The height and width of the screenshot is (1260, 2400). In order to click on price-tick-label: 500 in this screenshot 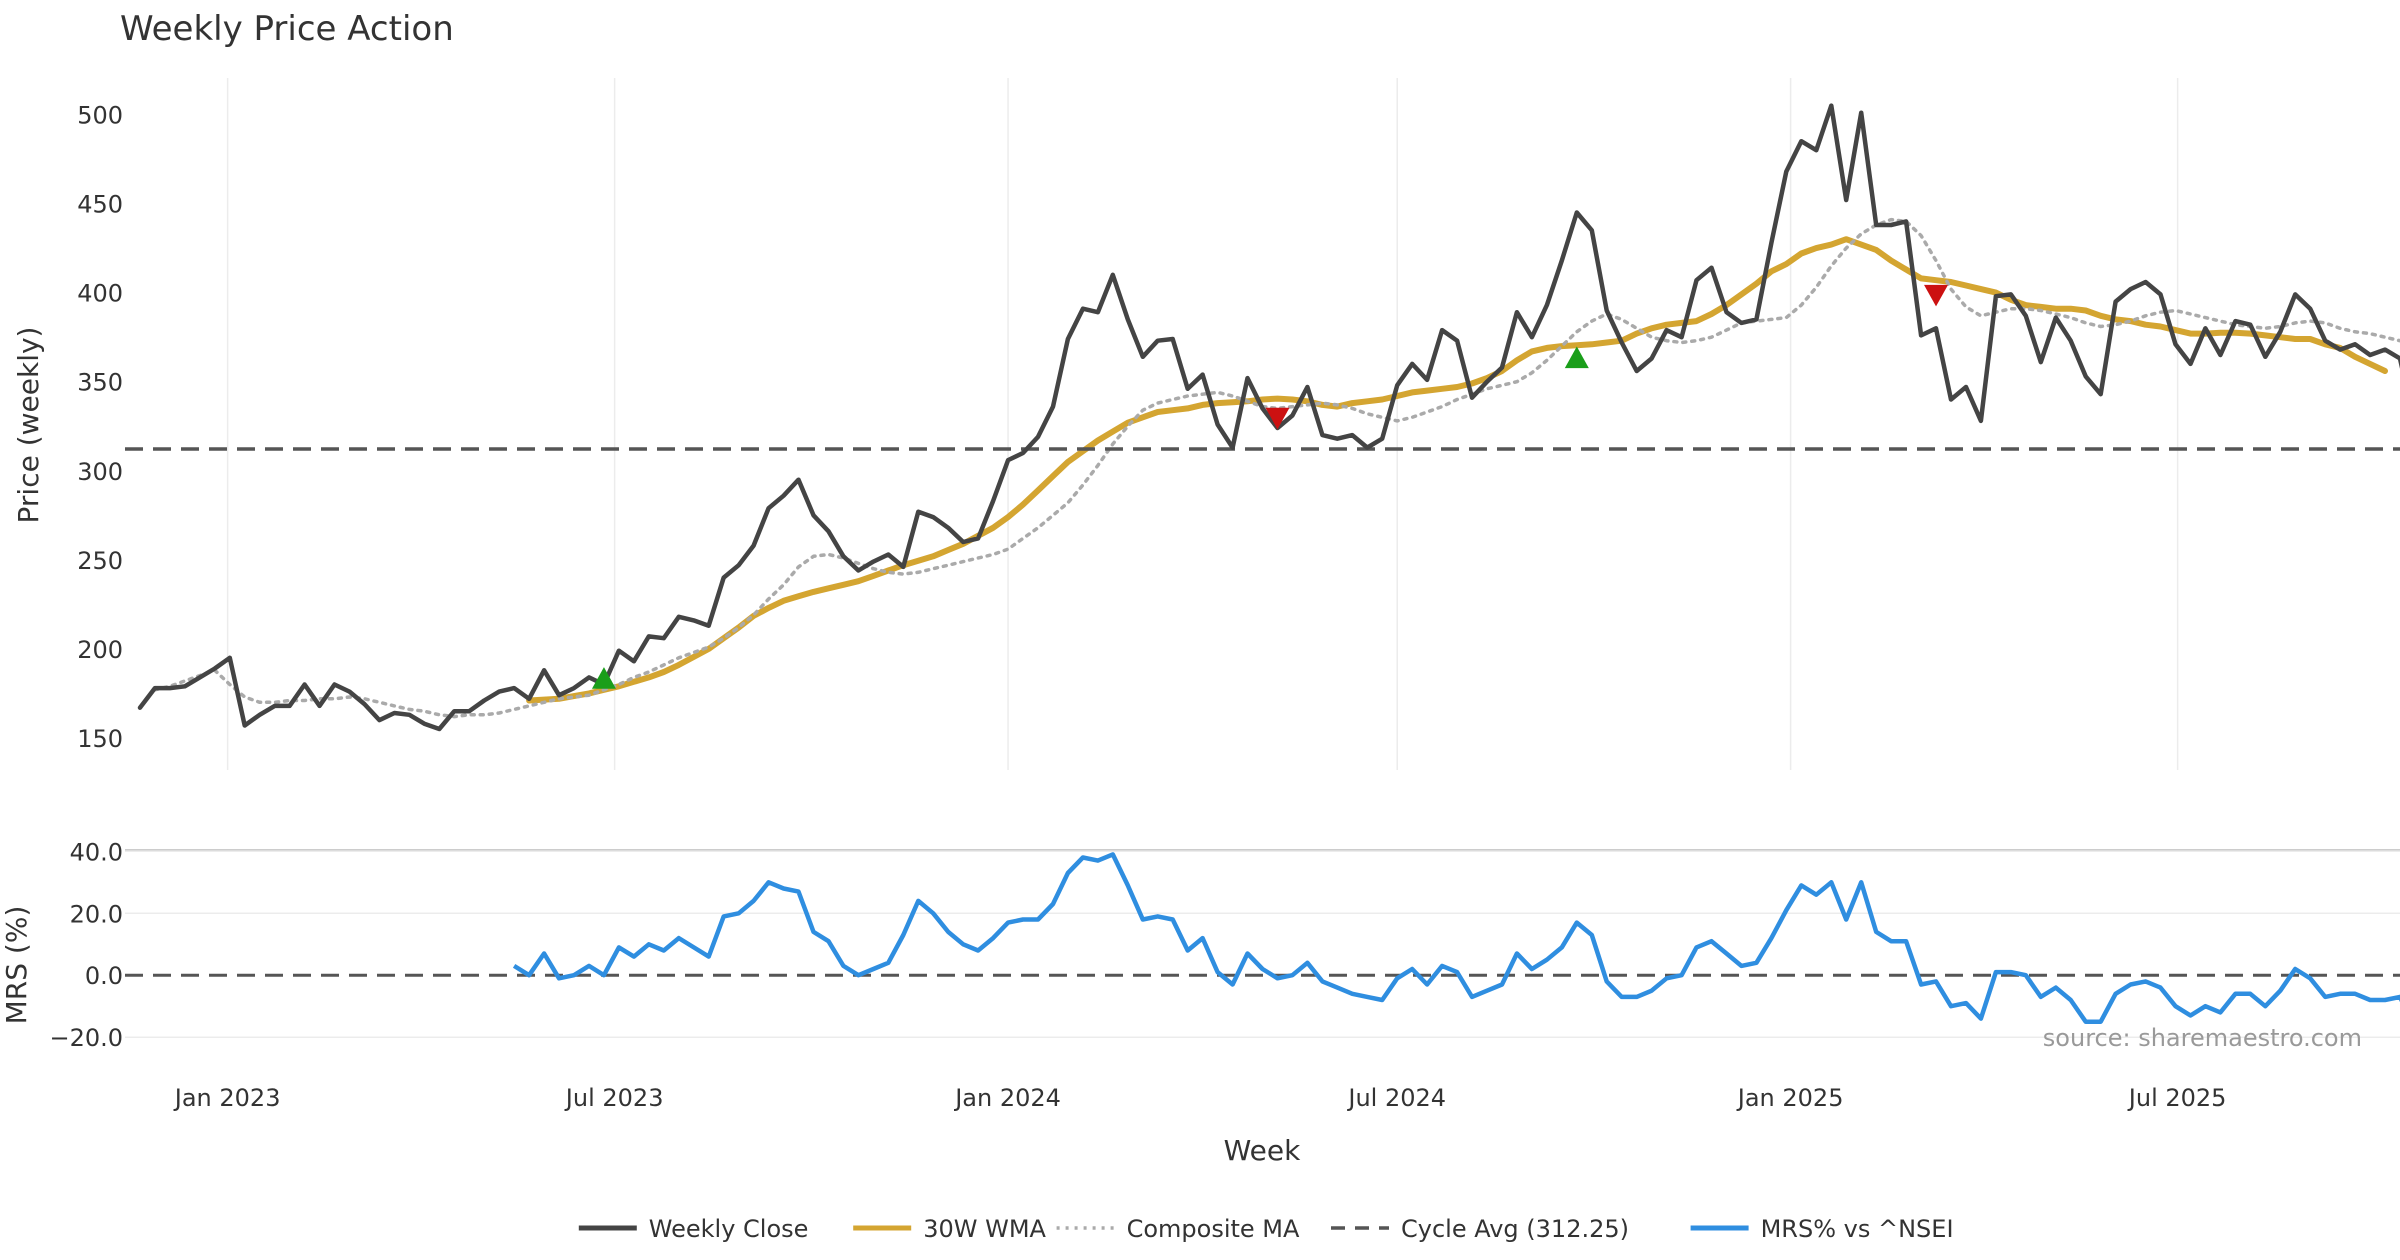, I will do `click(100, 116)`.